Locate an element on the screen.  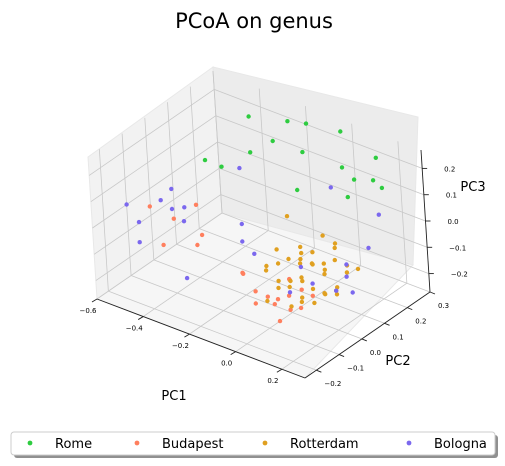
legend-box is located at coordinates (253, 443).